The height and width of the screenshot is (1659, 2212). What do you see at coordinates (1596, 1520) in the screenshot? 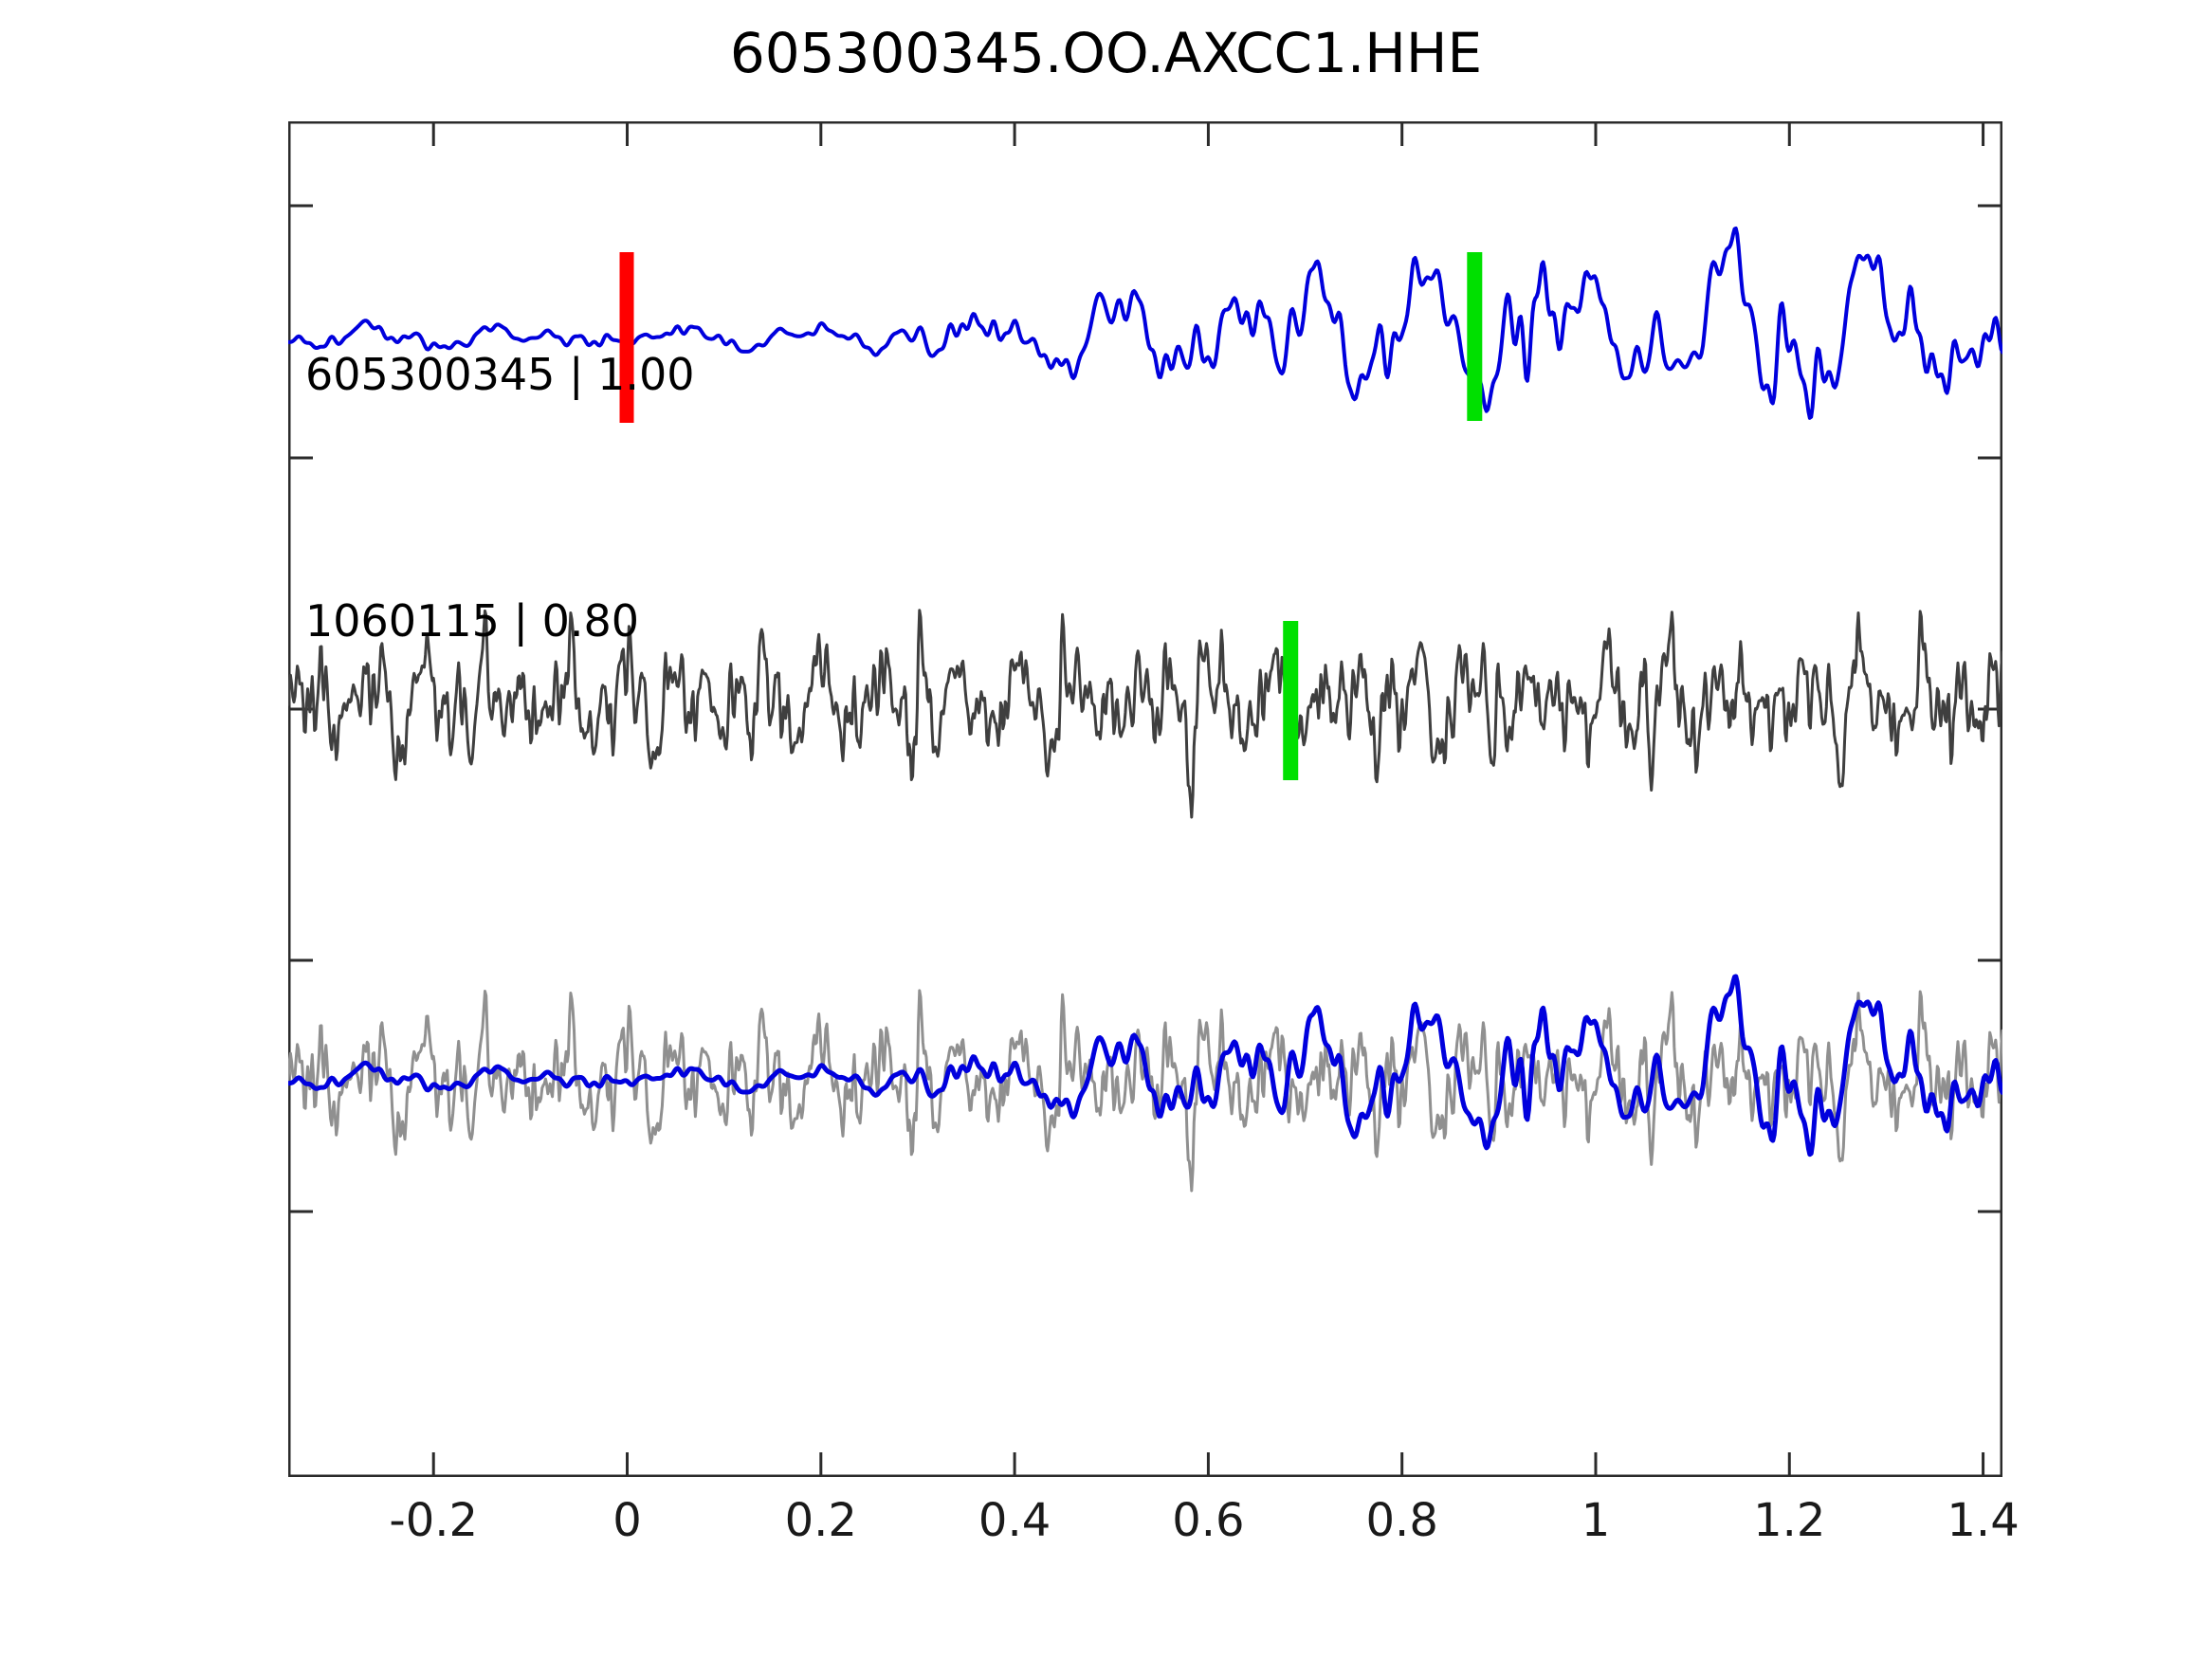
I see `x-tick-label: 1` at bounding box center [1596, 1520].